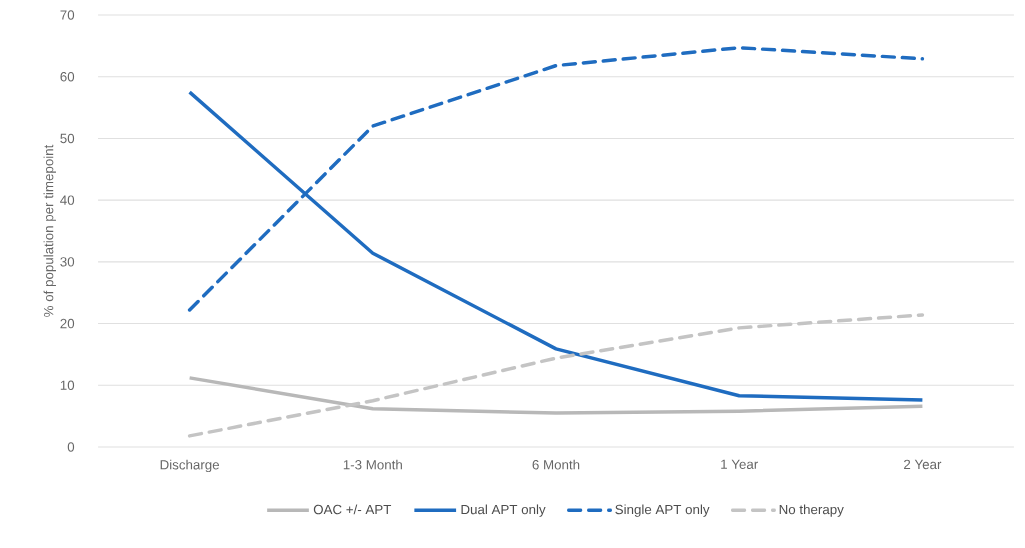 The height and width of the screenshot is (548, 1025). Describe the element at coordinates (67, 323) in the screenshot. I see `y-tick-label: 20` at that location.